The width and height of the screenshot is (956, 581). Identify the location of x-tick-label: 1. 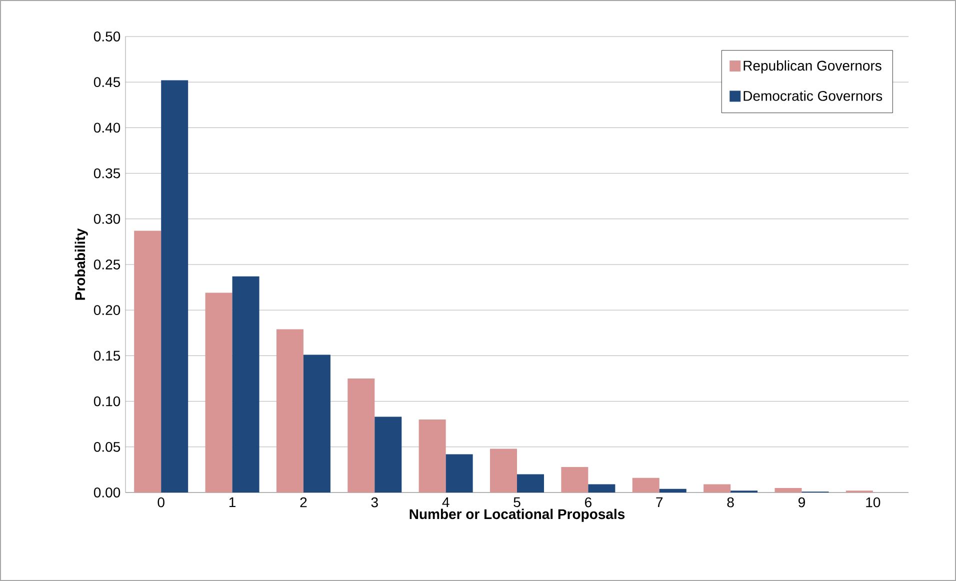
(232, 502).